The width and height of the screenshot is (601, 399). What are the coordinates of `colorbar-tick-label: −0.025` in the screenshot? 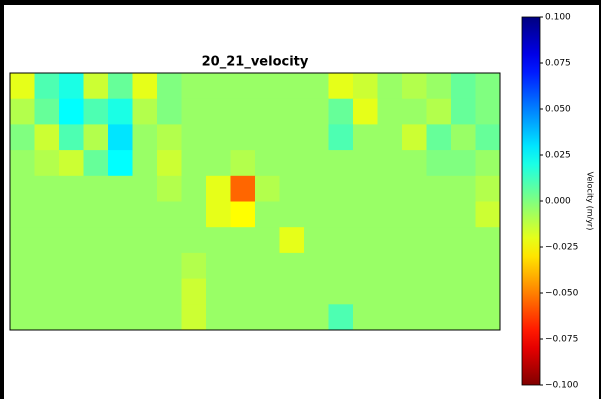 It's located at (561, 248).